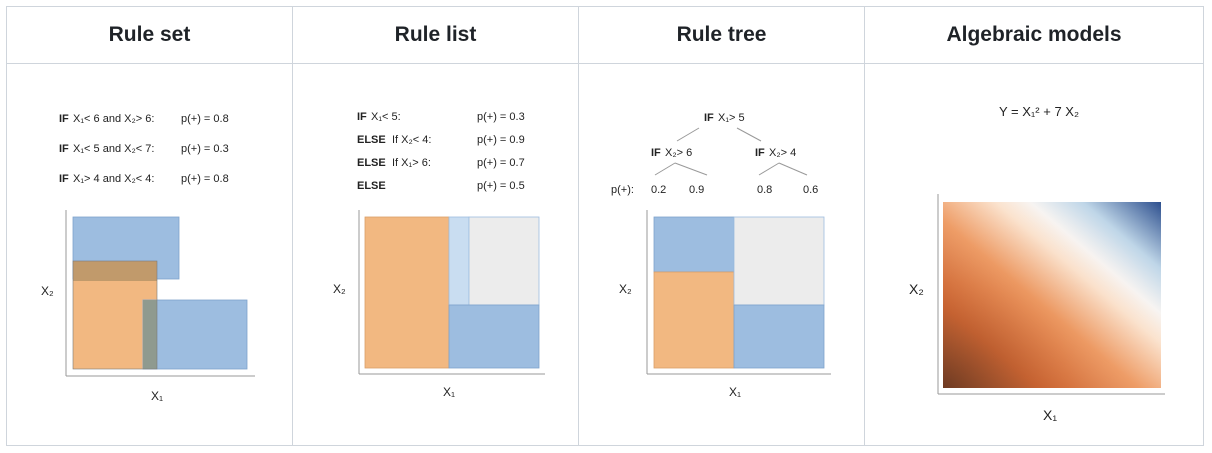 This screenshot has height=453, width=1212. What do you see at coordinates (658, 190) in the screenshot?
I see `tree-leaf-value: 0.2` at bounding box center [658, 190].